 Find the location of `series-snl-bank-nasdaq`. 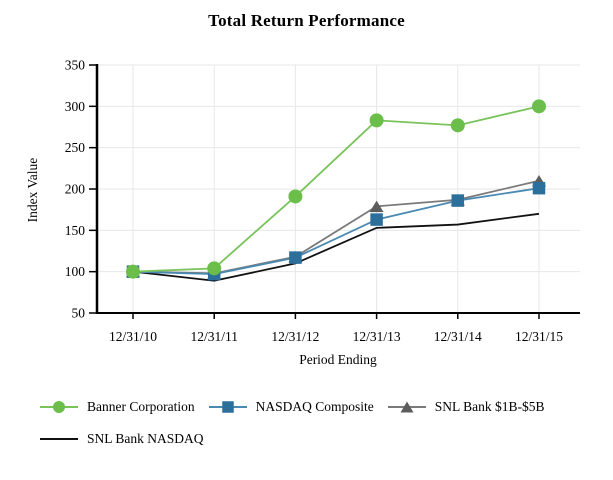

series-snl-bank-nasdaq is located at coordinates (336, 247).